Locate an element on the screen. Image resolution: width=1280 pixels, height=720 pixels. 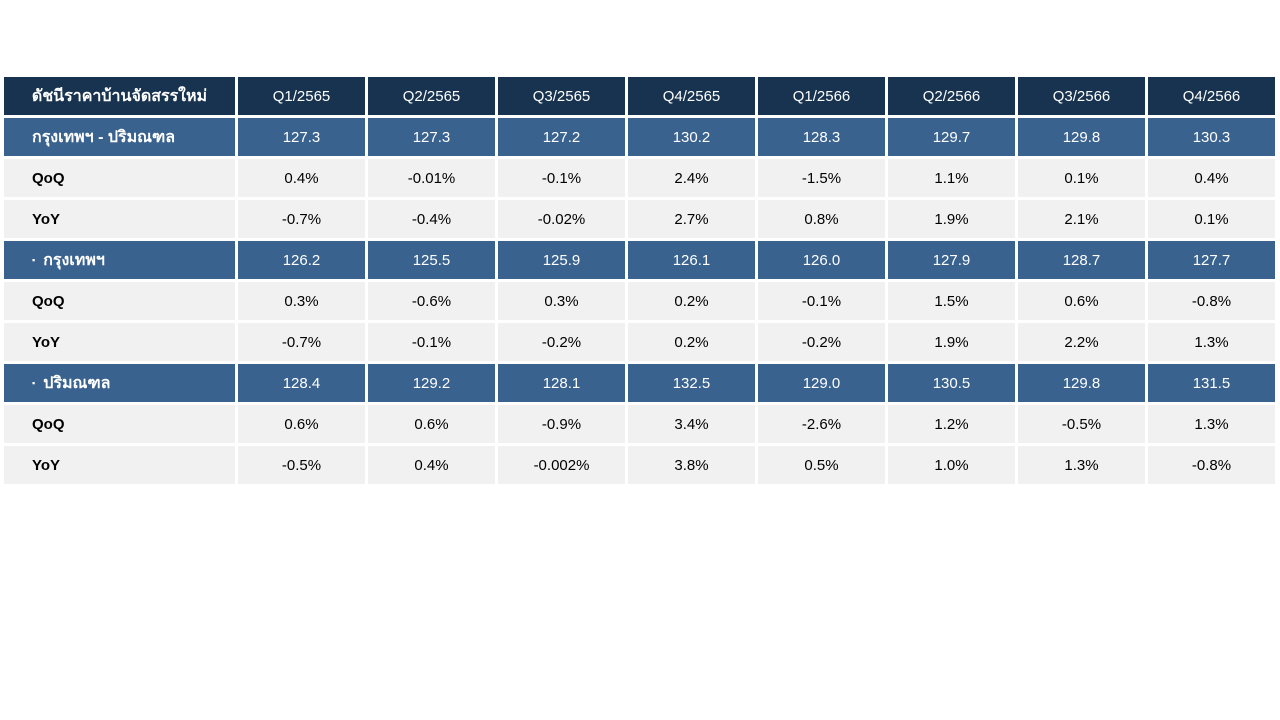
yoy-value-cell: -0.4% is located at coordinates (431, 219).